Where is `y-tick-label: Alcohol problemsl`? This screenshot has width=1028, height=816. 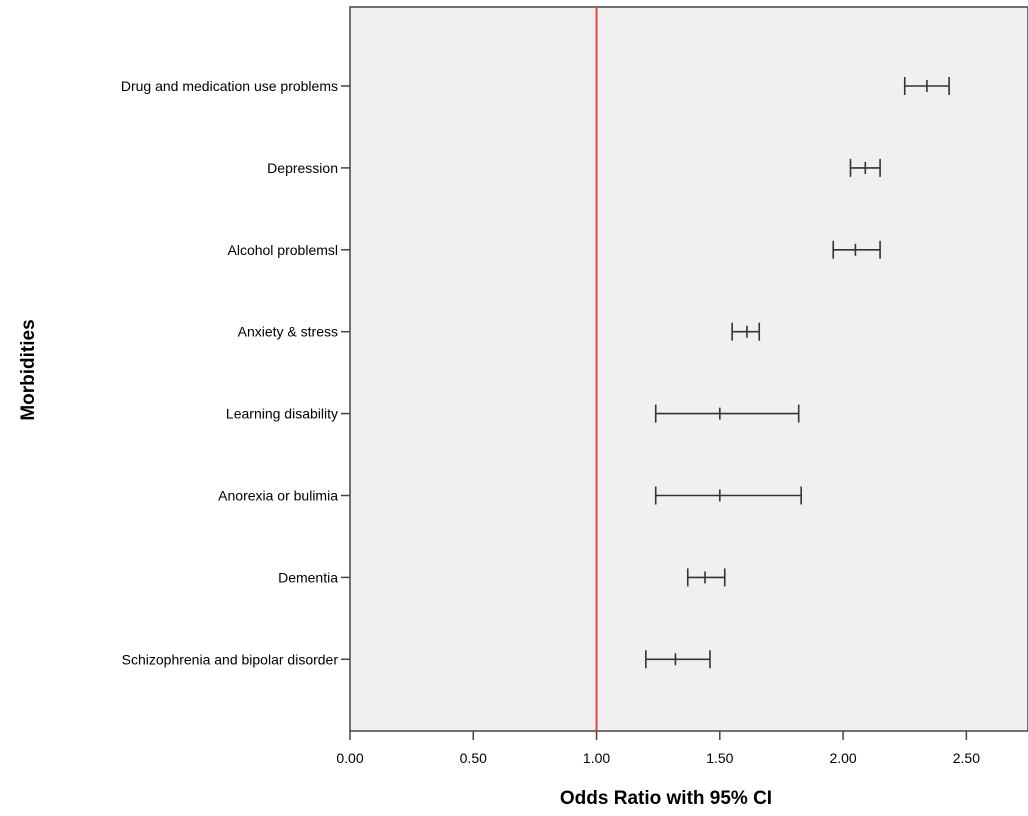
y-tick-label: Alcohol problemsl is located at coordinates (283, 250).